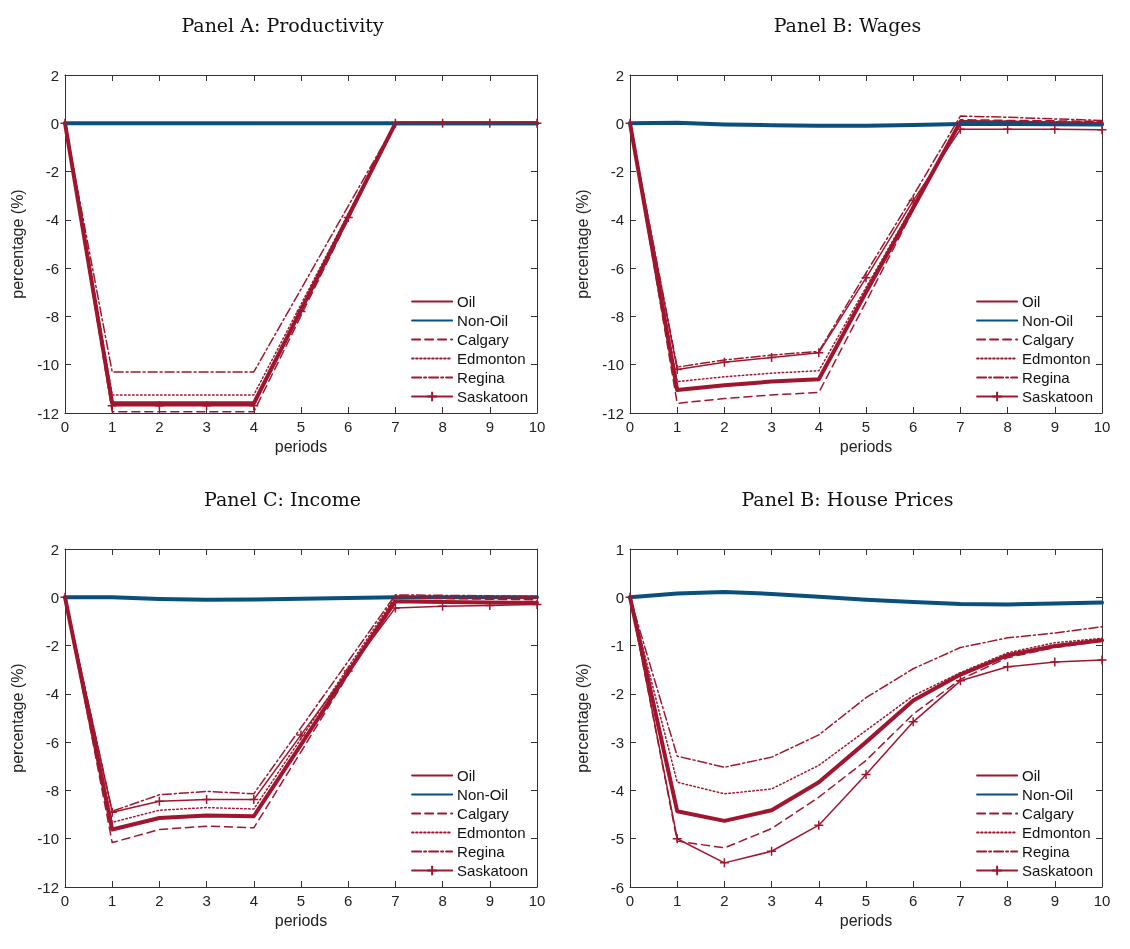 The height and width of the screenshot is (949, 1130). Describe the element at coordinates (617, 742) in the screenshot. I see `y-tick-label: -3` at that location.